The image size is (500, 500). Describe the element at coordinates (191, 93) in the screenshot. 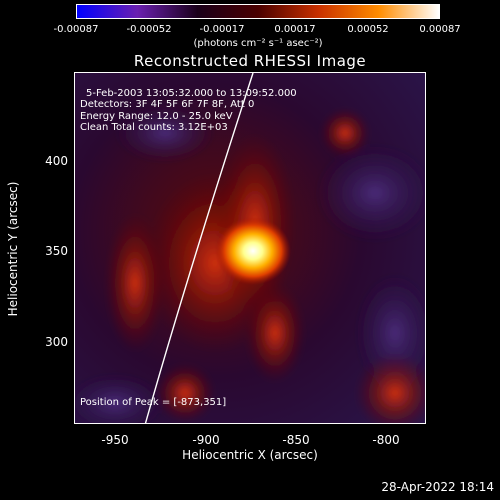

I see `annotation-time-range: 5-Feb-2003 13:05:32.000 to 13:09:52.000` at that location.